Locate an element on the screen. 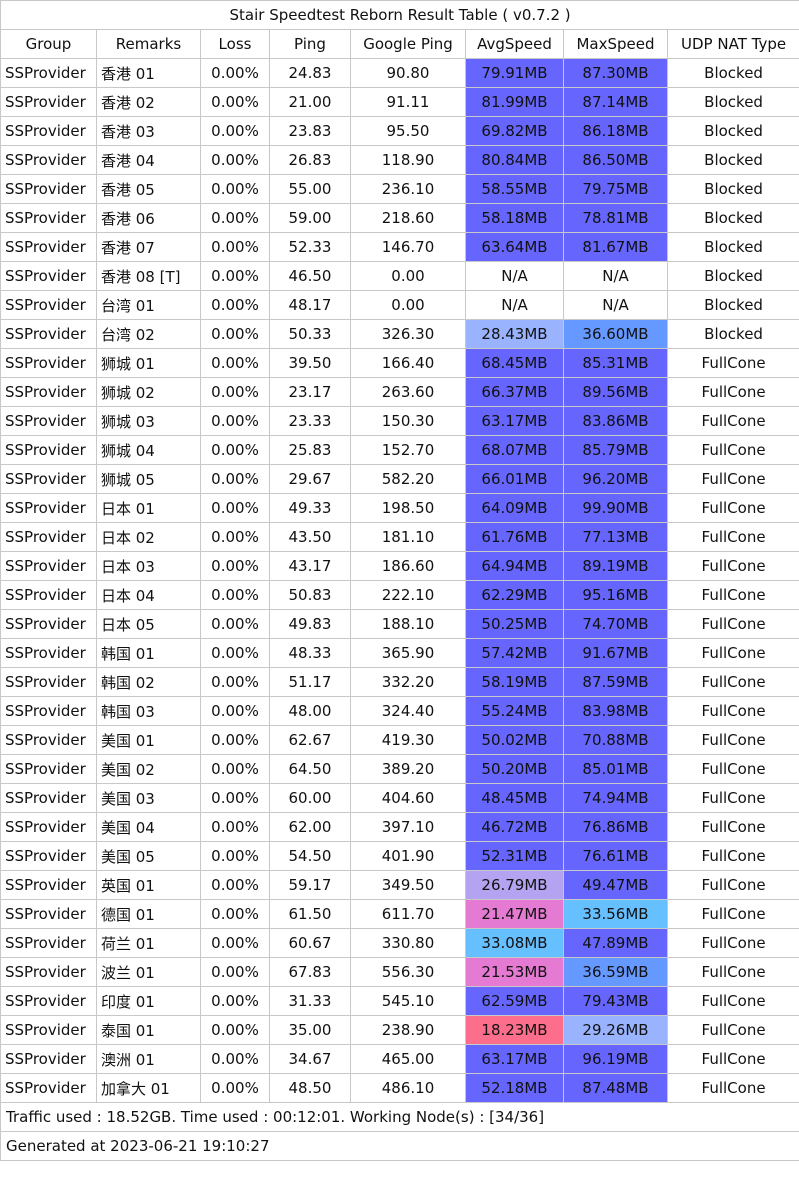 This screenshot has height=1200, width=799. cell-max-speed: 91.67MB is located at coordinates (615, 653).